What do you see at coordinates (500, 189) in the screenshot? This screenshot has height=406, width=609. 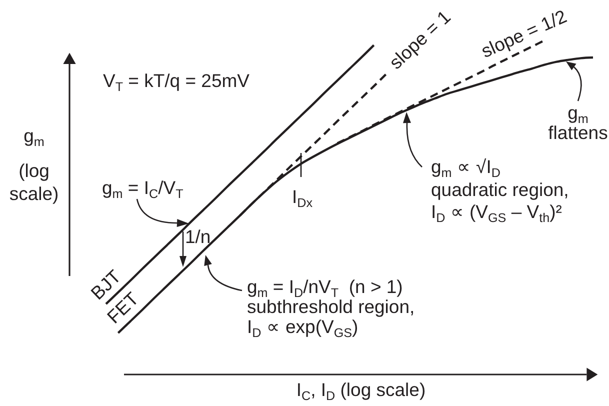 I see `annotation: quadratic region,` at bounding box center [500, 189].